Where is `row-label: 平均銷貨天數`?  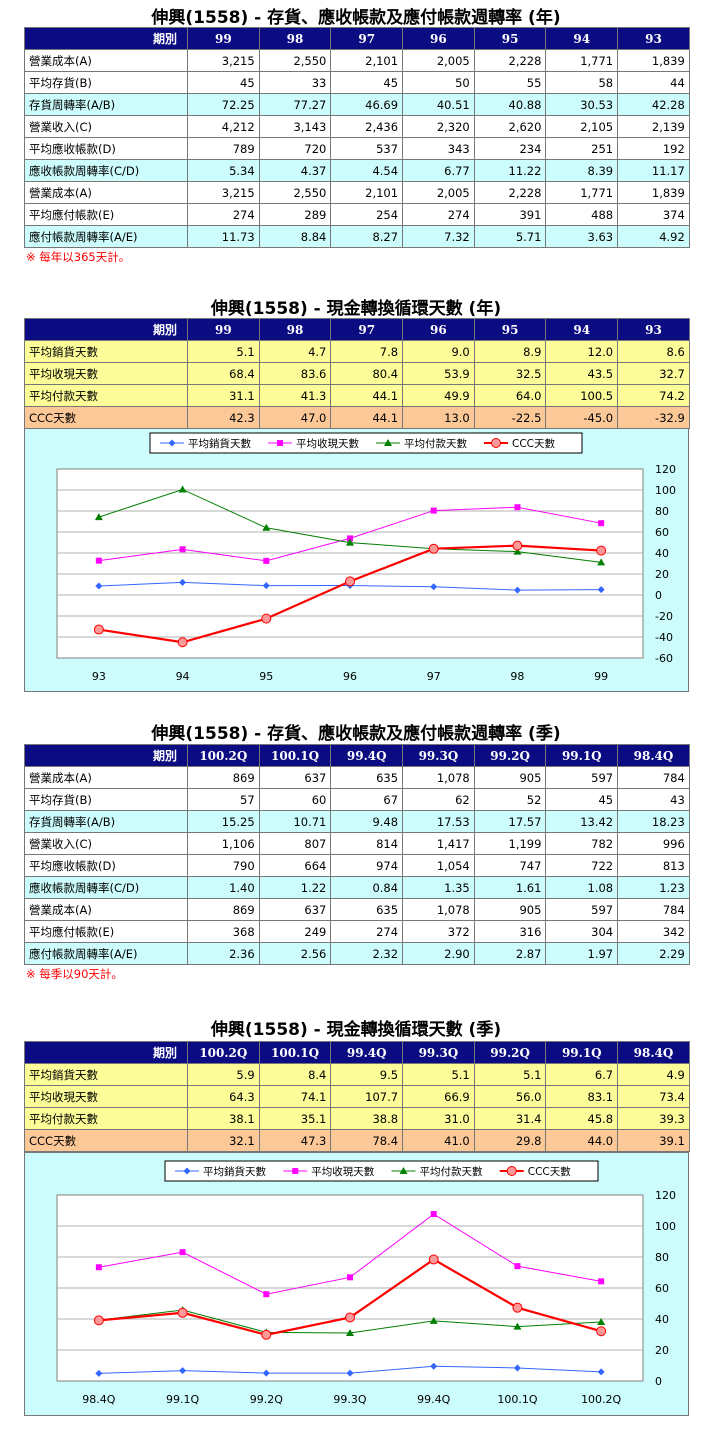
row-label: 平均銷貨天數 is located at coordinates (106, 1074).